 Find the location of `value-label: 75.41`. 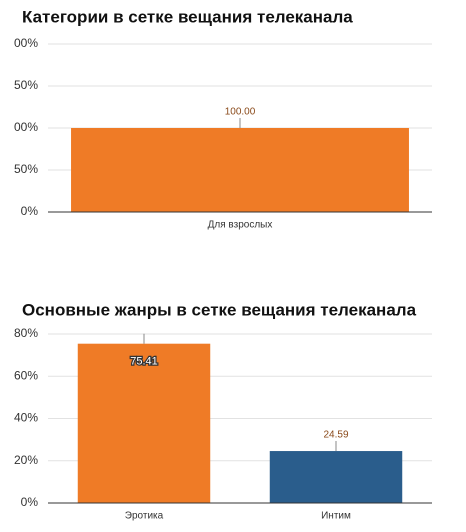

value-label: 75.41 is located at coordinates (144, 362).